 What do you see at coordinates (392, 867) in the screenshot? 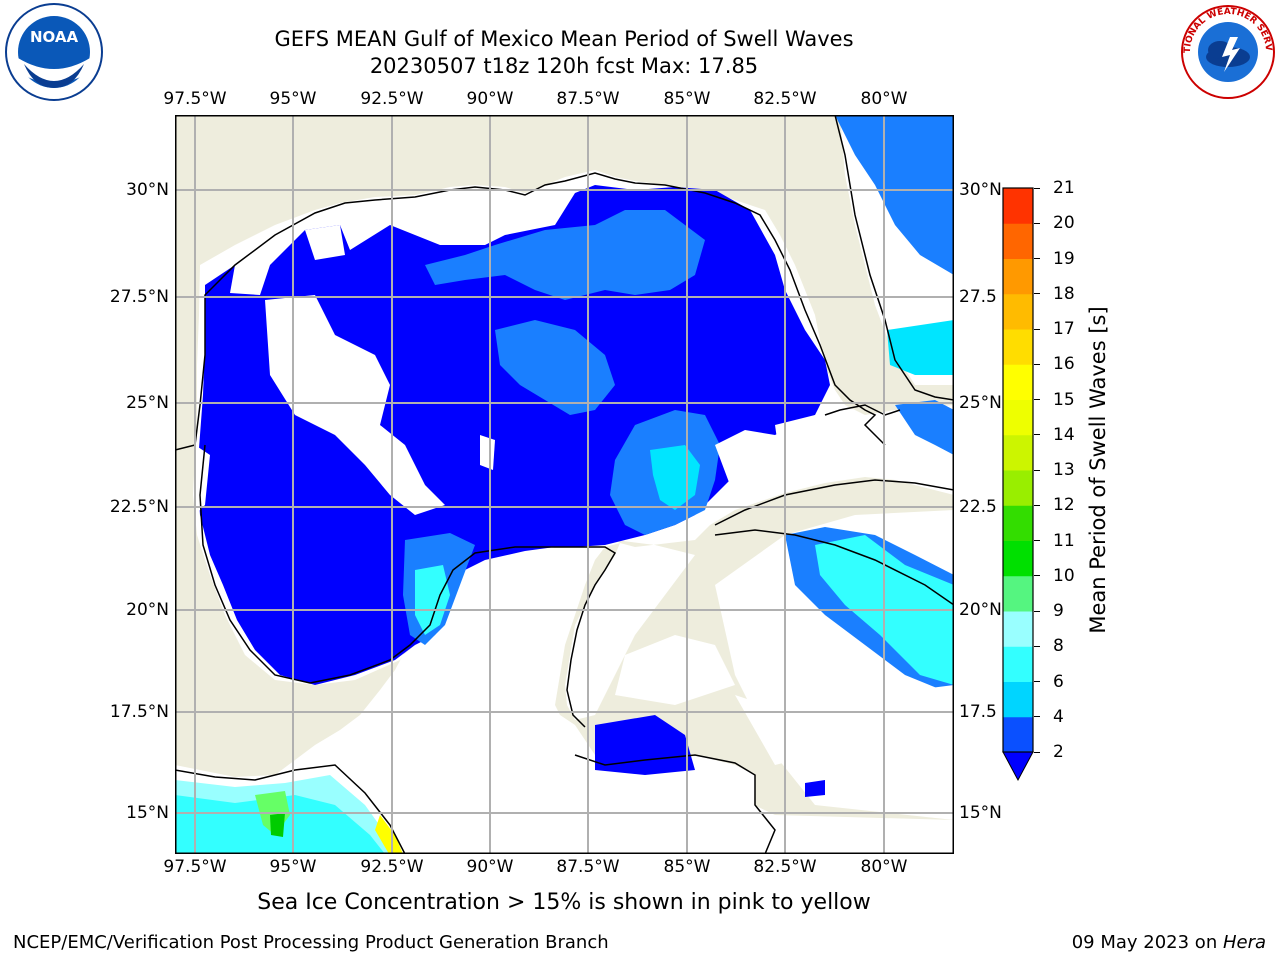
I see `lon-label-bottom: 92.5°W` at bounding box center [392, 867].